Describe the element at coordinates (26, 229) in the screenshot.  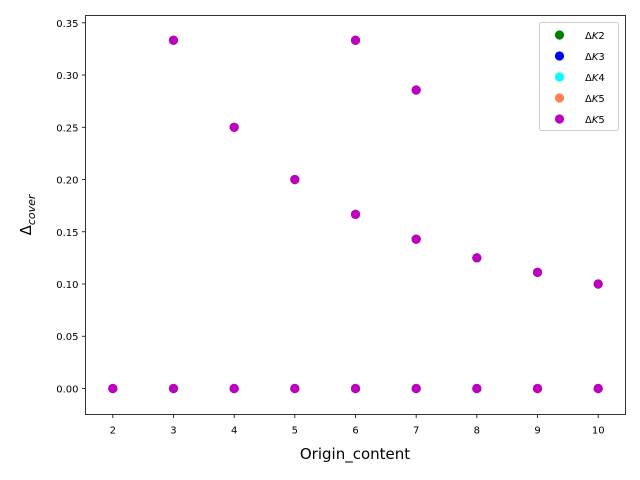
I see `y-axis-title-main: Δ` at that location.